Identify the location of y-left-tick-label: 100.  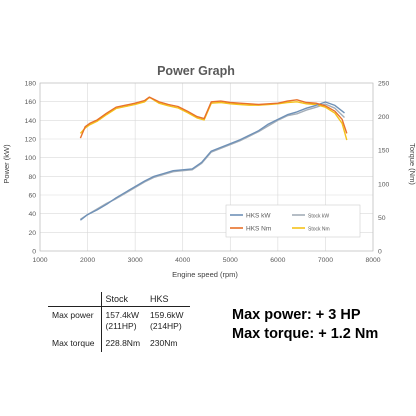
(31, 158).